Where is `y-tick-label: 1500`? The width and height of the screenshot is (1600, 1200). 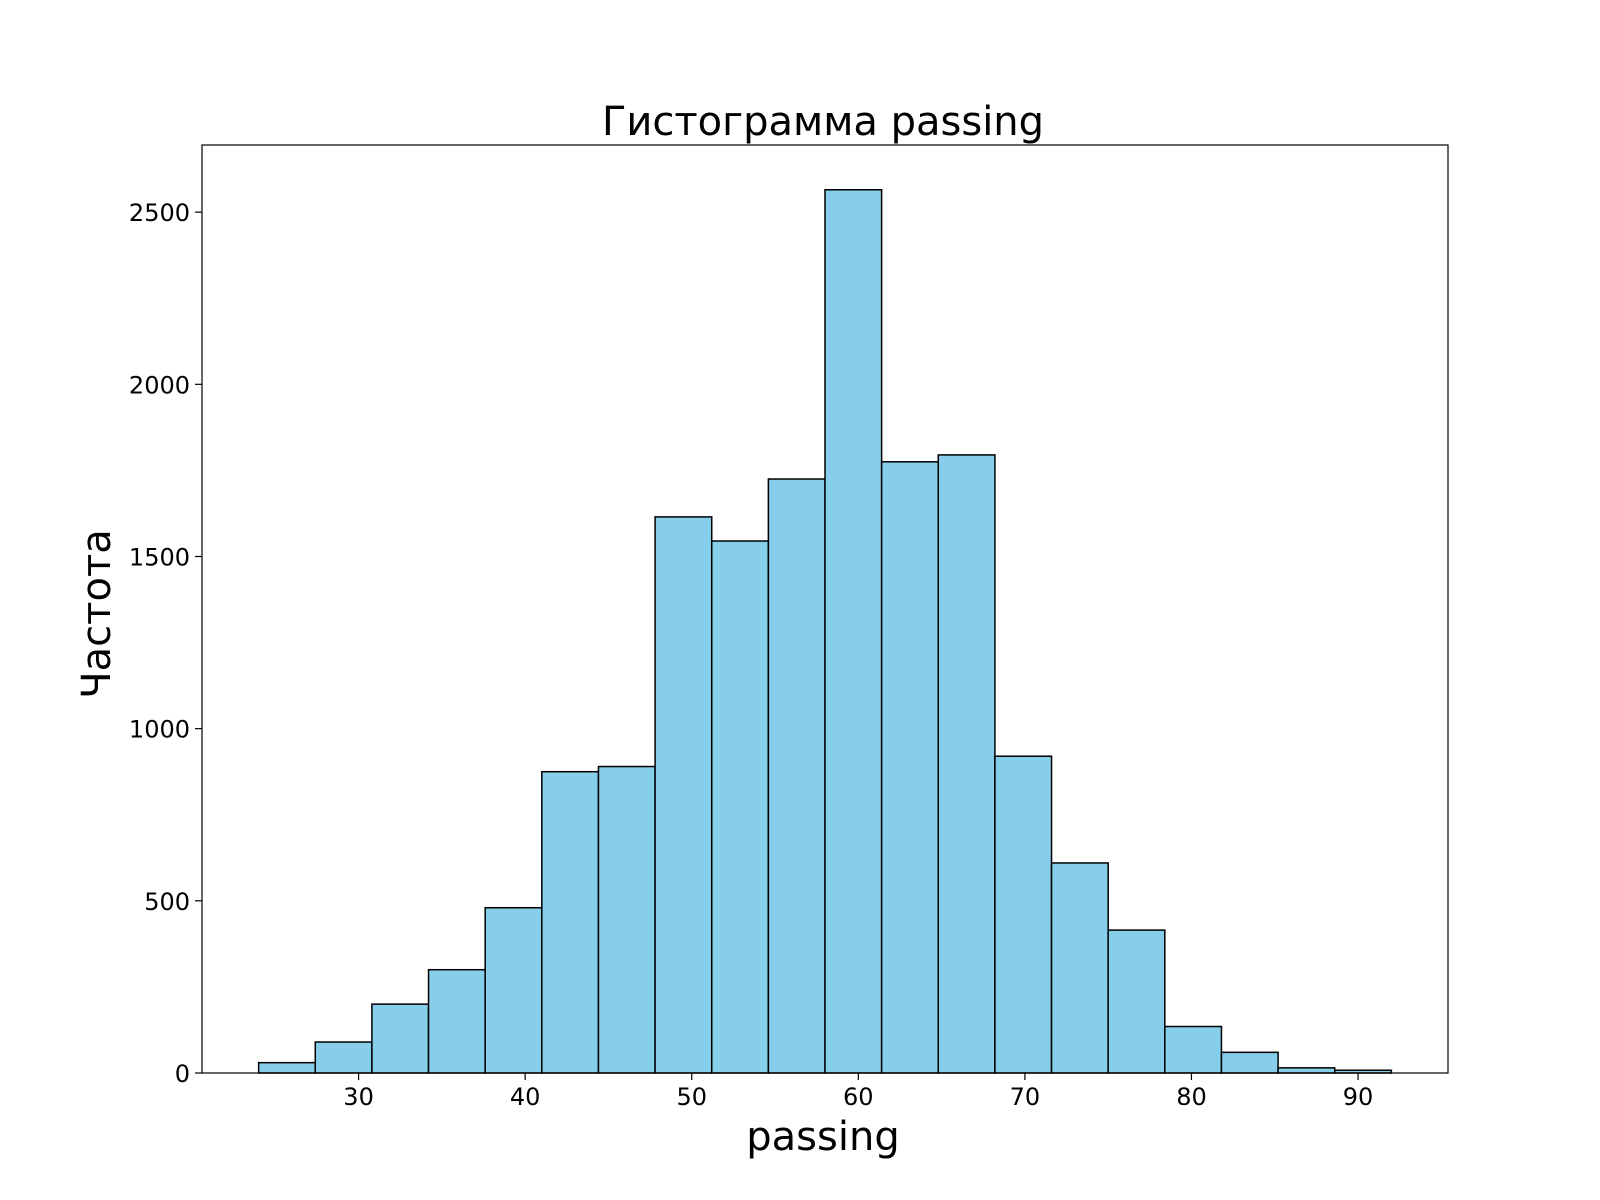
y-tick-label: 1500 is located at coordinates (159, 557).